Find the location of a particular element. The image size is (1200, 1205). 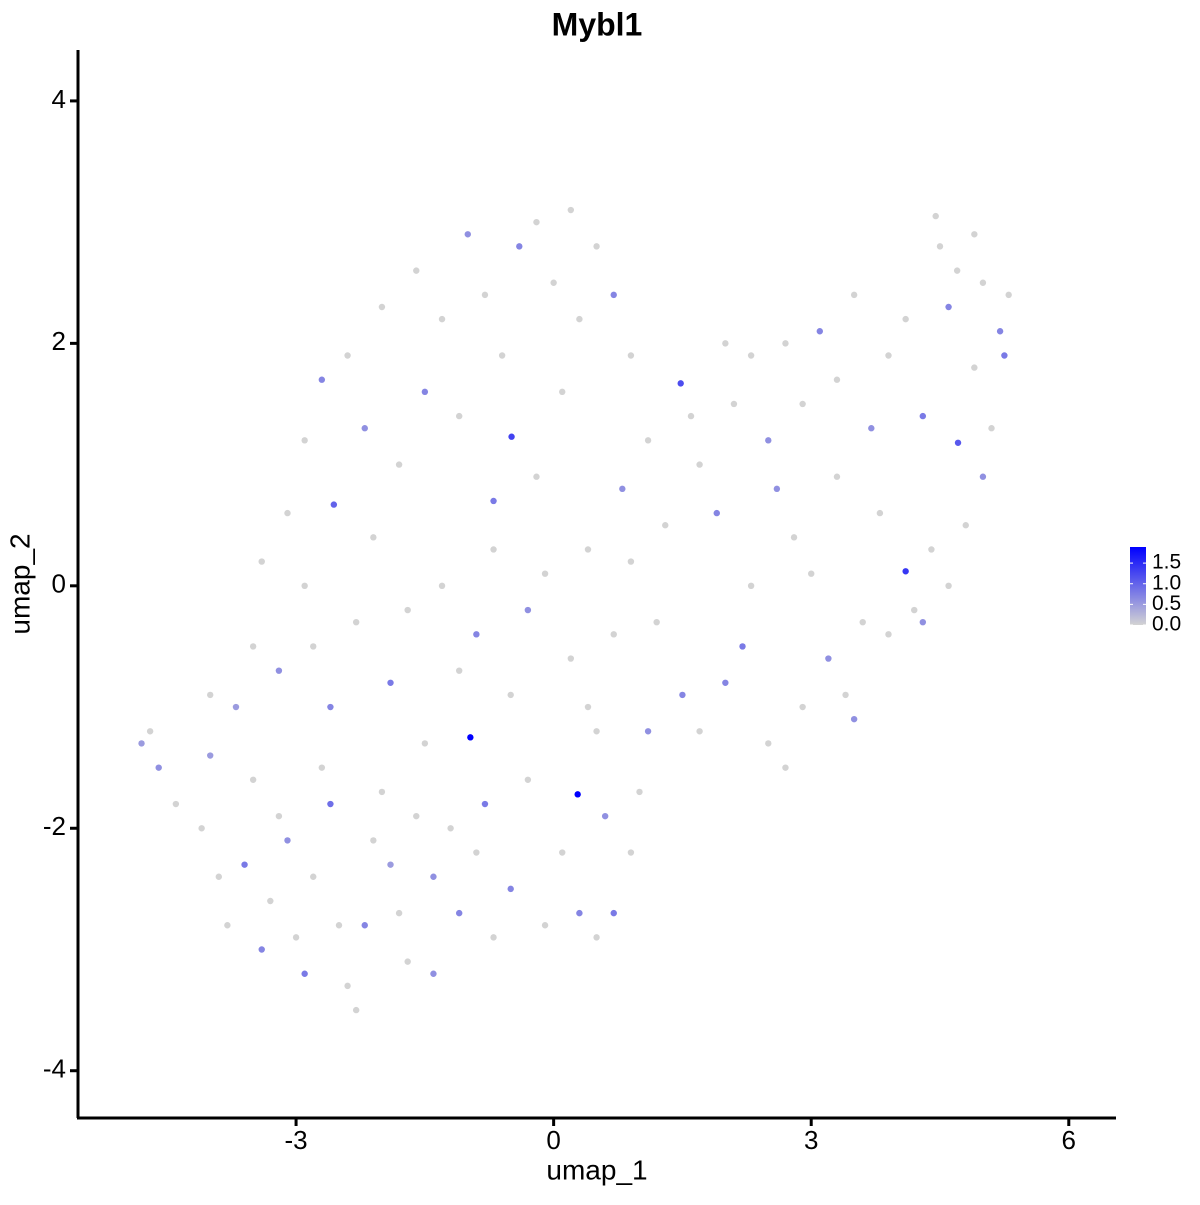

colorbar-tick-label: 0.5 is located at coordinates (1166, 603).